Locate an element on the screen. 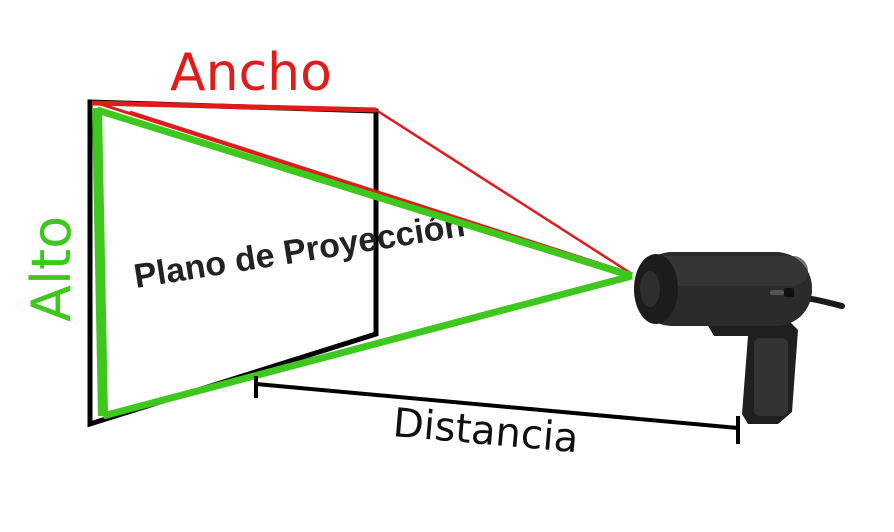 This screenshot has height=532, width=894. height-label: Alto is located at coordinates (51, 269).